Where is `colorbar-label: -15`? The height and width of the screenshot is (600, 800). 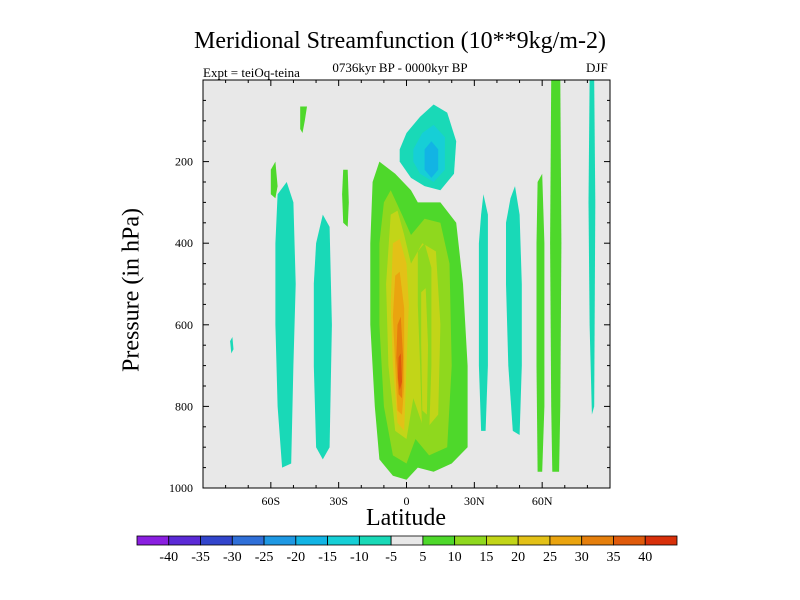
colorbar-label: -15 is located at coordinates (327, 557).